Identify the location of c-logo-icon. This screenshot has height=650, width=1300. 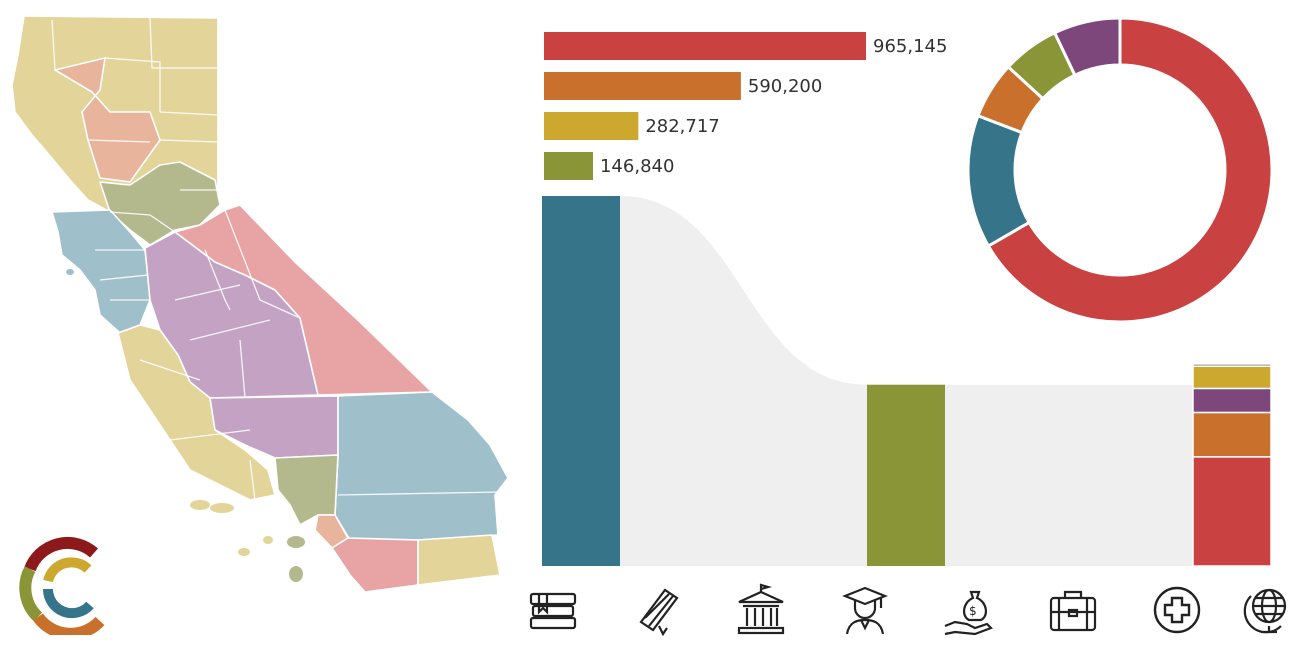
(62, 586).